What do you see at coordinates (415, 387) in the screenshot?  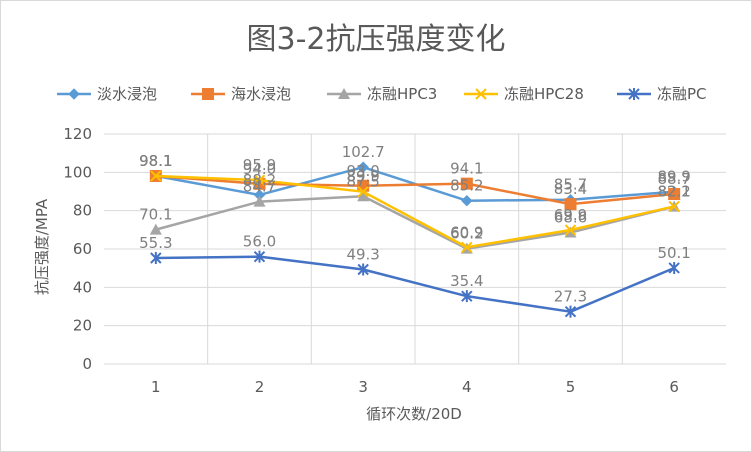 I see `x-axis-ticks: 1 2 3 4 5 6` at bounding box center [415, 387].